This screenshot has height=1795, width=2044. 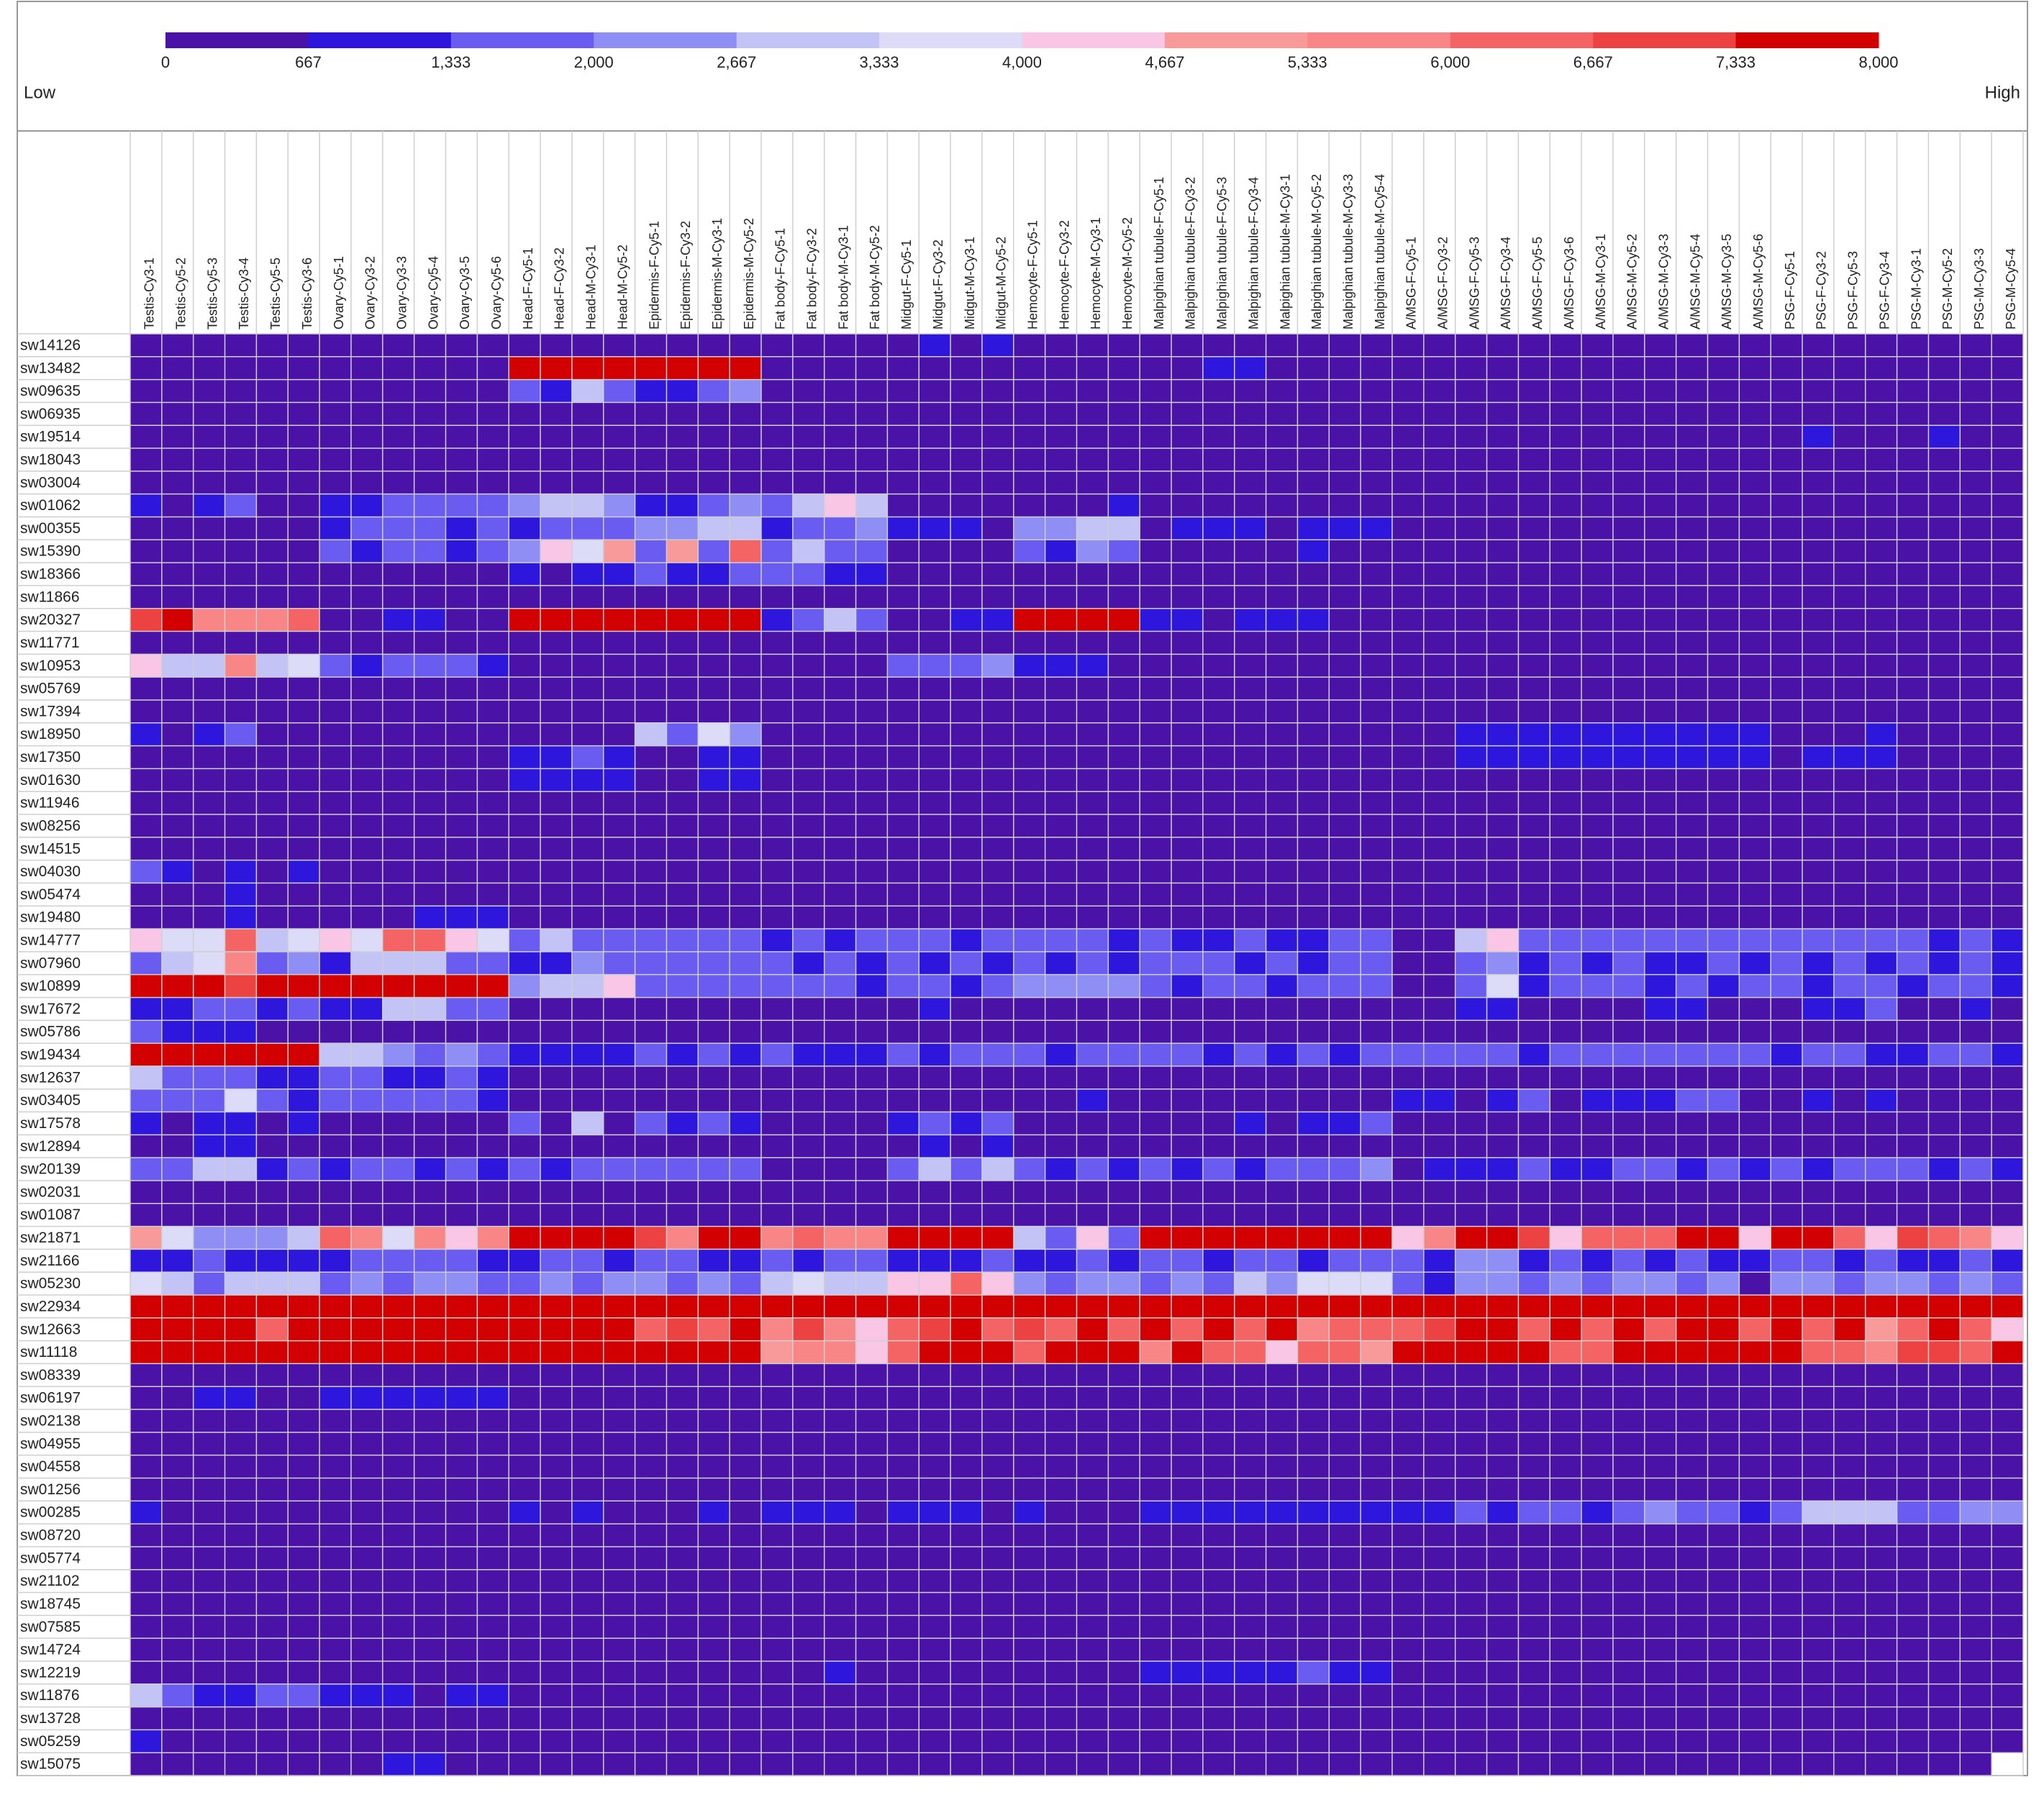 I want to click on row-label: sw21166, so click(x=50, y=1261).